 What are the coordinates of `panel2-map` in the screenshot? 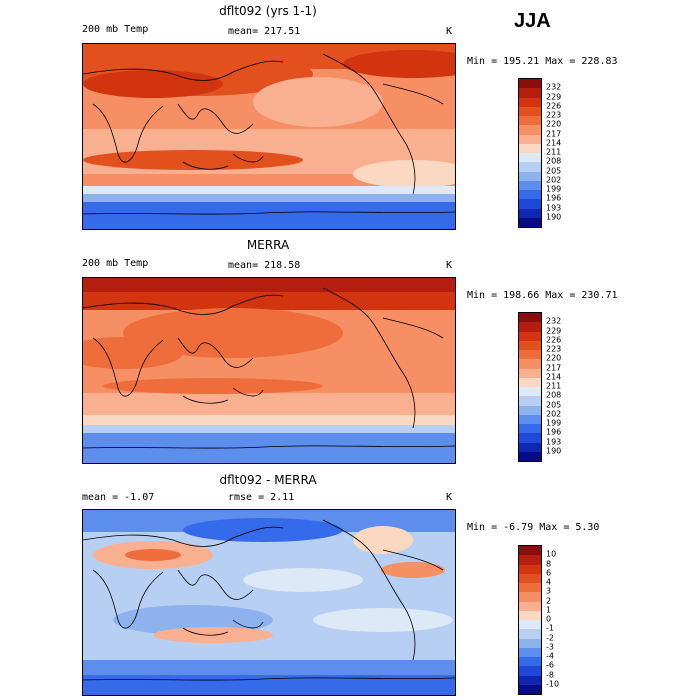 It's located at (269, 370).